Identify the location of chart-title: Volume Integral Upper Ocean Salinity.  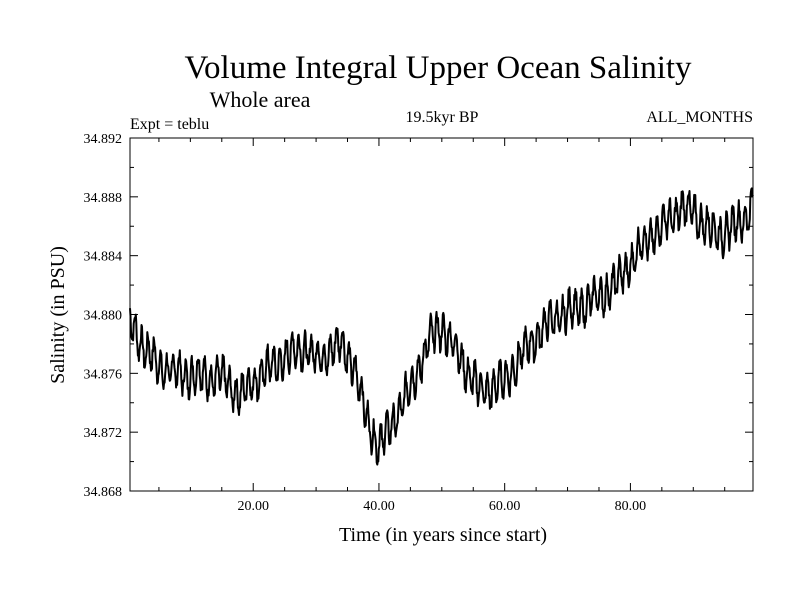
(438, 68).